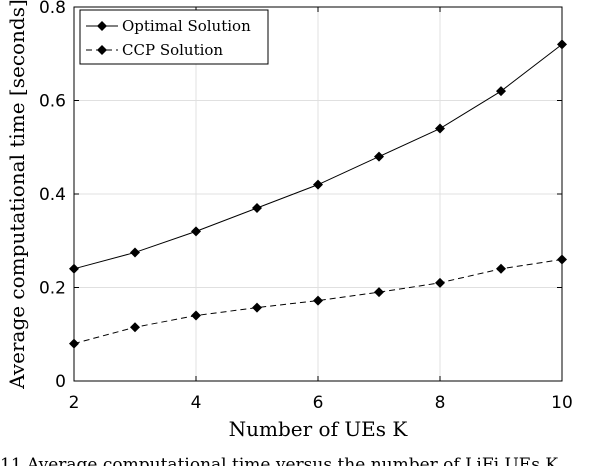  I want to click on legend: Optimal Solution CCP Solution, so click(174, 37).